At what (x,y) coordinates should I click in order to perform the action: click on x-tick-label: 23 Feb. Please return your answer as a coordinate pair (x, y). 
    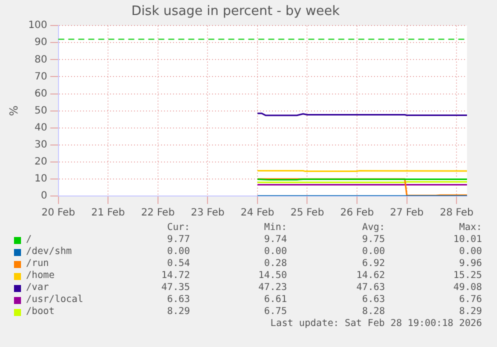
    Looking at the image, I should click on (207, 213).